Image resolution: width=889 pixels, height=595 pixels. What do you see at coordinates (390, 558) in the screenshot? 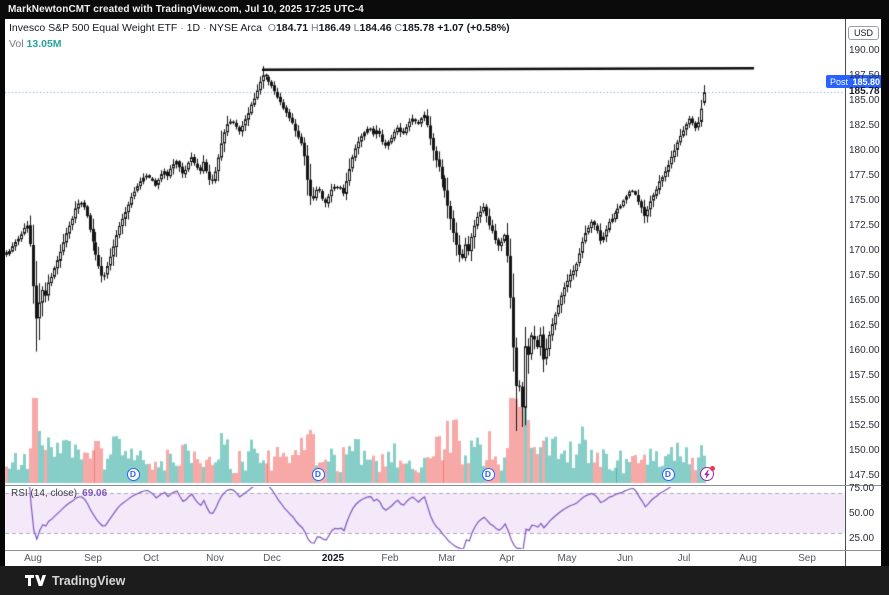
I see `time-axis-month-label: Feb` at bounding box center [390, 558].